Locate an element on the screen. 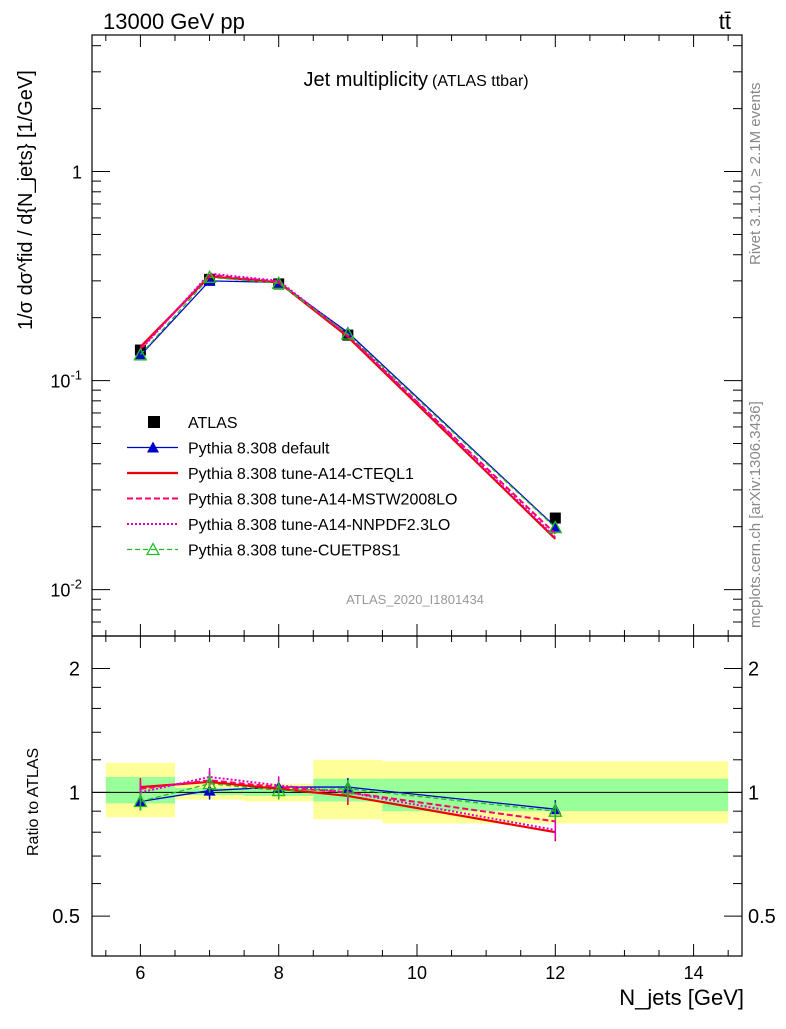  rivet-version-text: Rivet 3.1.10, ≥ 2.1M events is located at coordinates (755, 174).